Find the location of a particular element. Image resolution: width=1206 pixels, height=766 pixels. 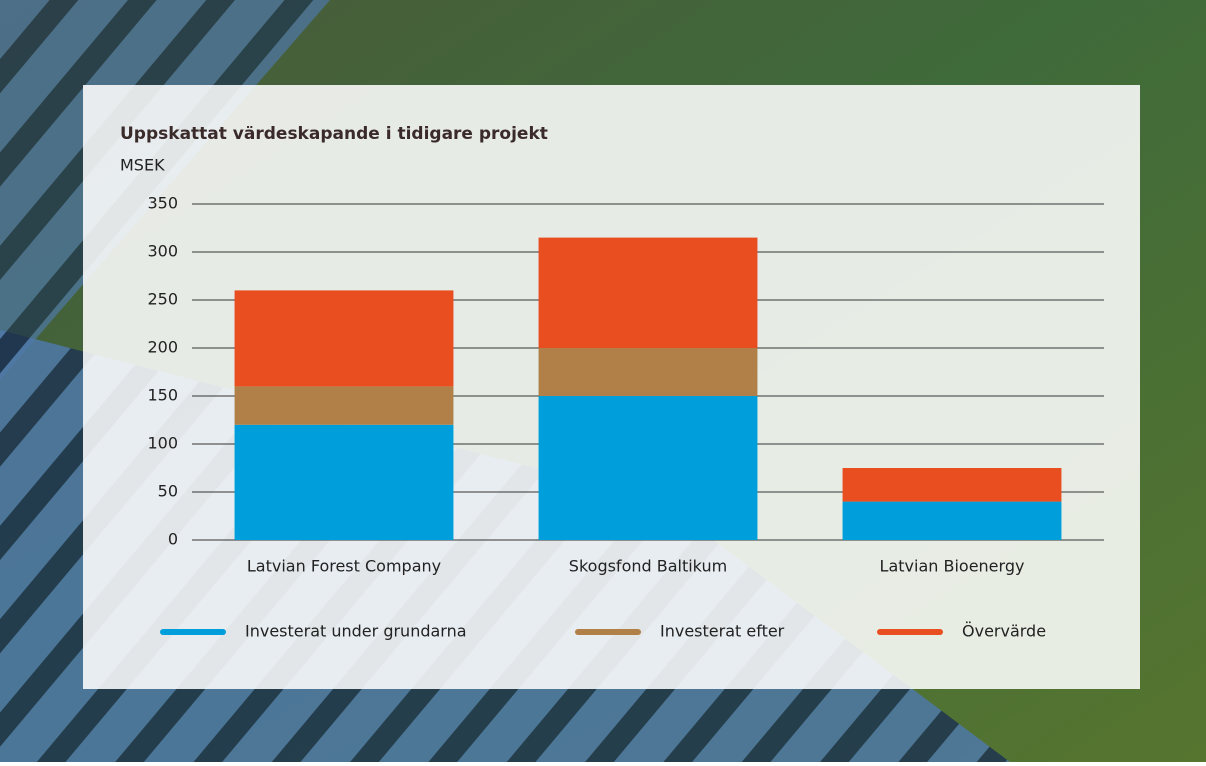

y-tick-label: 200 is located at coordinates (162, 347).